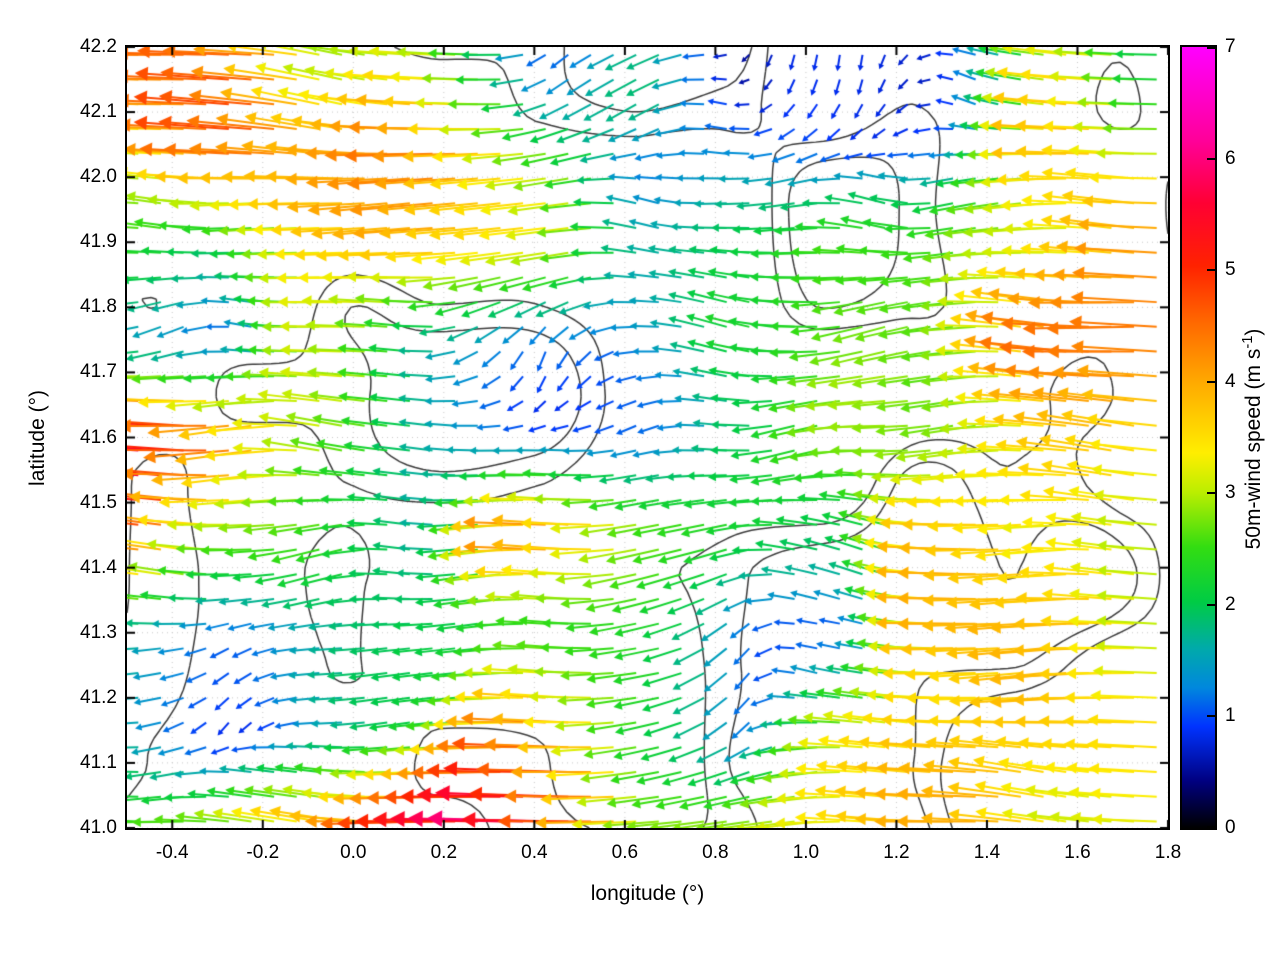  Describe the element at coordinates (1230, 493) in the screenshot. I see `colorbar-tick-label: 3` at that location.